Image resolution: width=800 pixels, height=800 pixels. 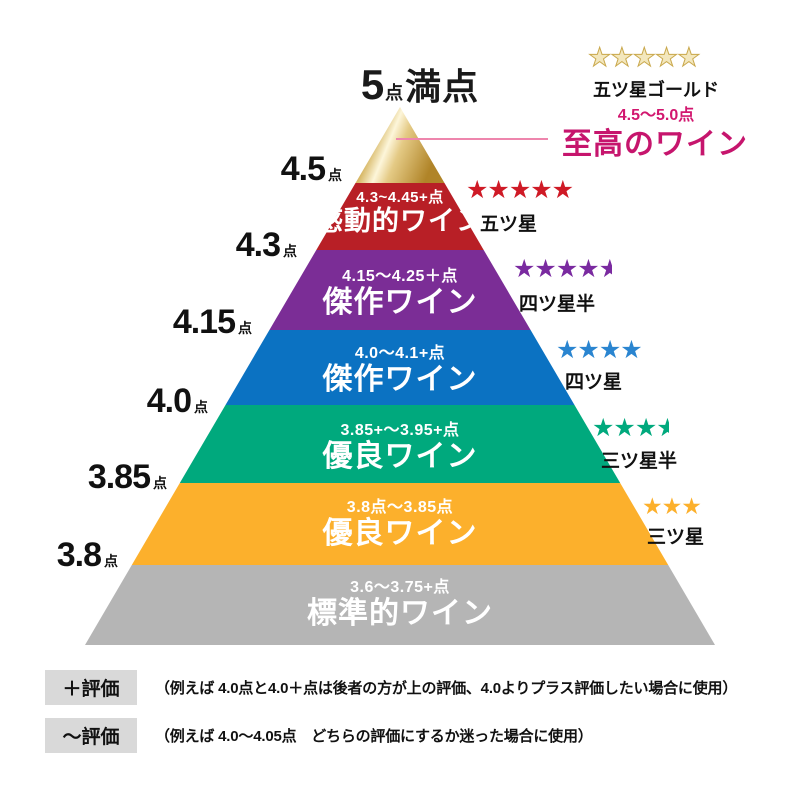 I want to click on note-tilde-rating: ～評価 （例えば 4.0～4.05点 どちらの評価にするか迷った場合に使用）, so click(x=319, y=735).